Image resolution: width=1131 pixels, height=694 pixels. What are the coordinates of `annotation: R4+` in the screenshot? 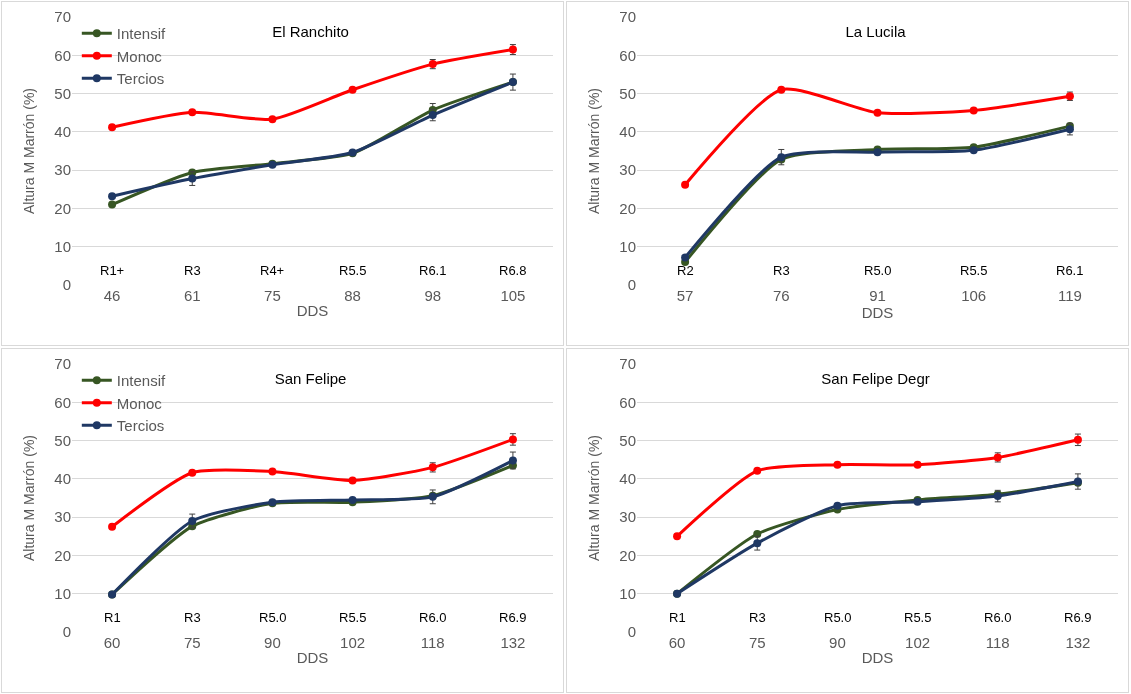 It's located at (272, 270).